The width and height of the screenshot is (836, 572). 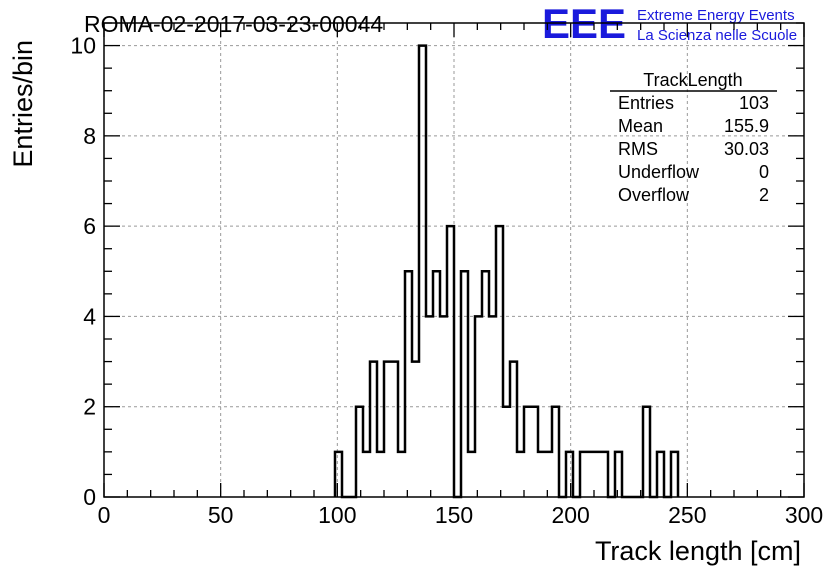 I want to click on stats-row-value: 2, so click(x=764, y=195).